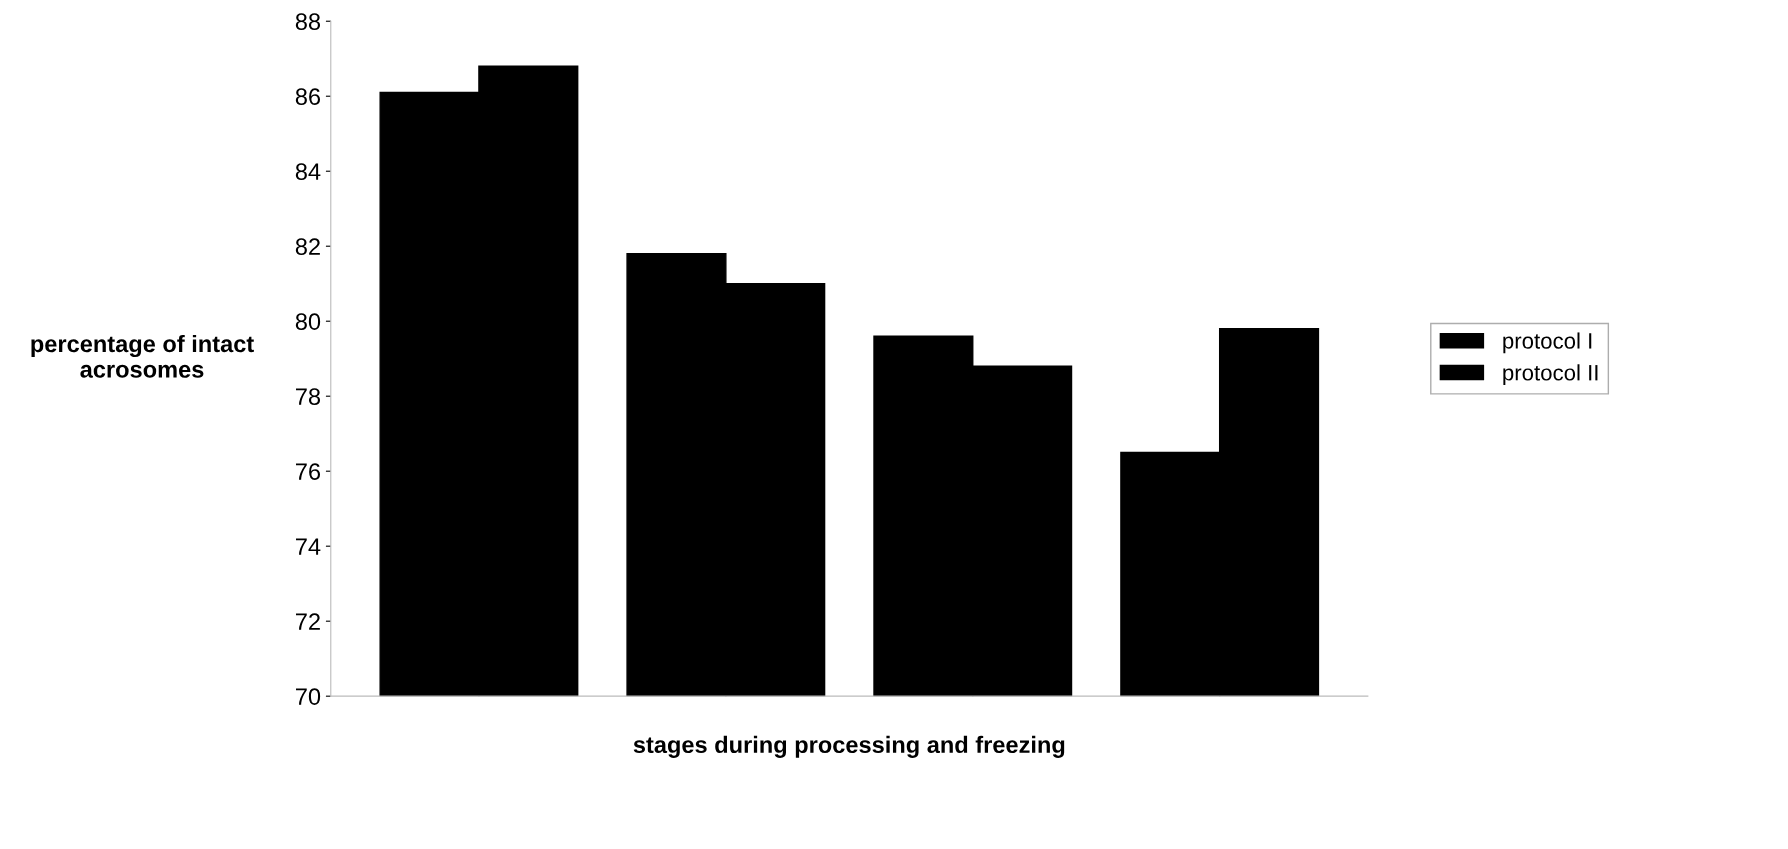 This screenshot has height=849, width=1788. I want to click on legend-label: protocol I, so click(1547, 343).